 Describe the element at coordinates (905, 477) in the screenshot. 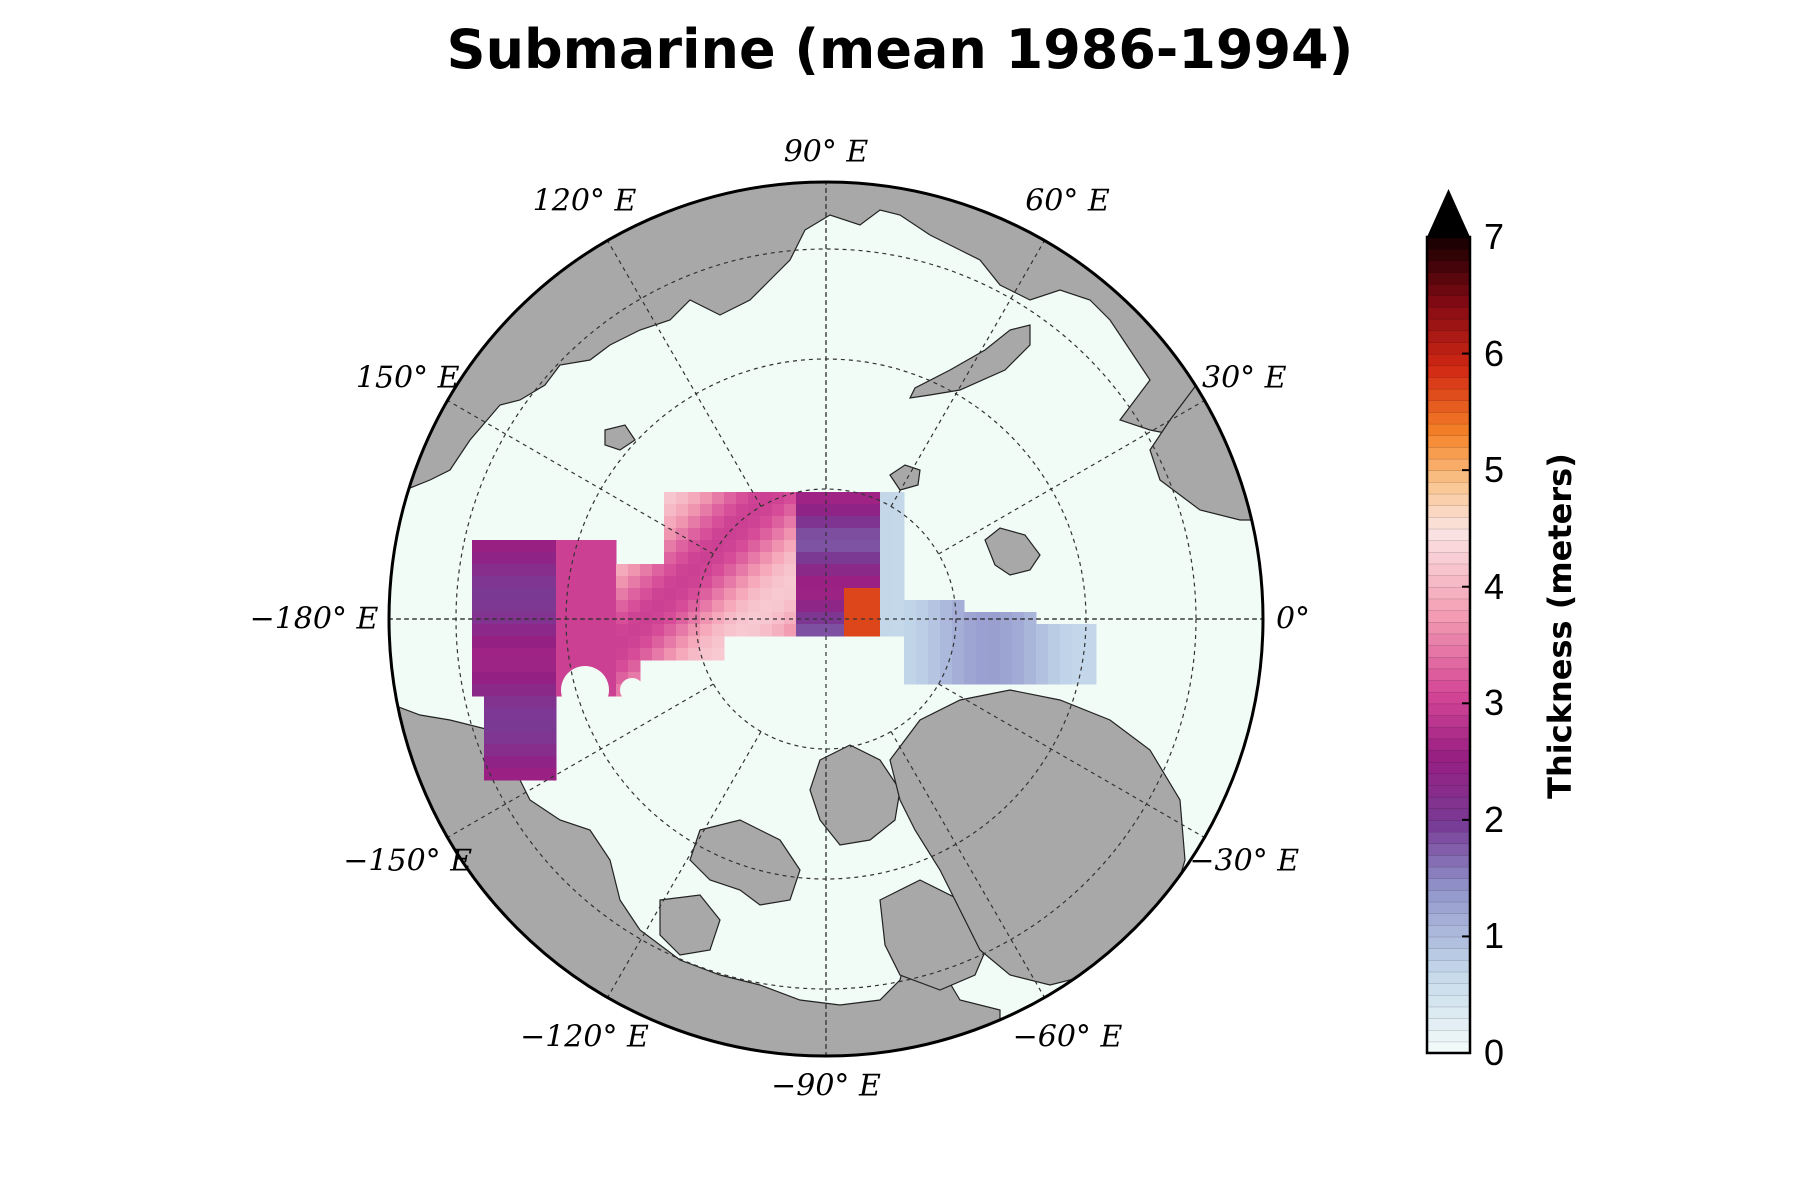

I see `land-franz-josef` at that location.